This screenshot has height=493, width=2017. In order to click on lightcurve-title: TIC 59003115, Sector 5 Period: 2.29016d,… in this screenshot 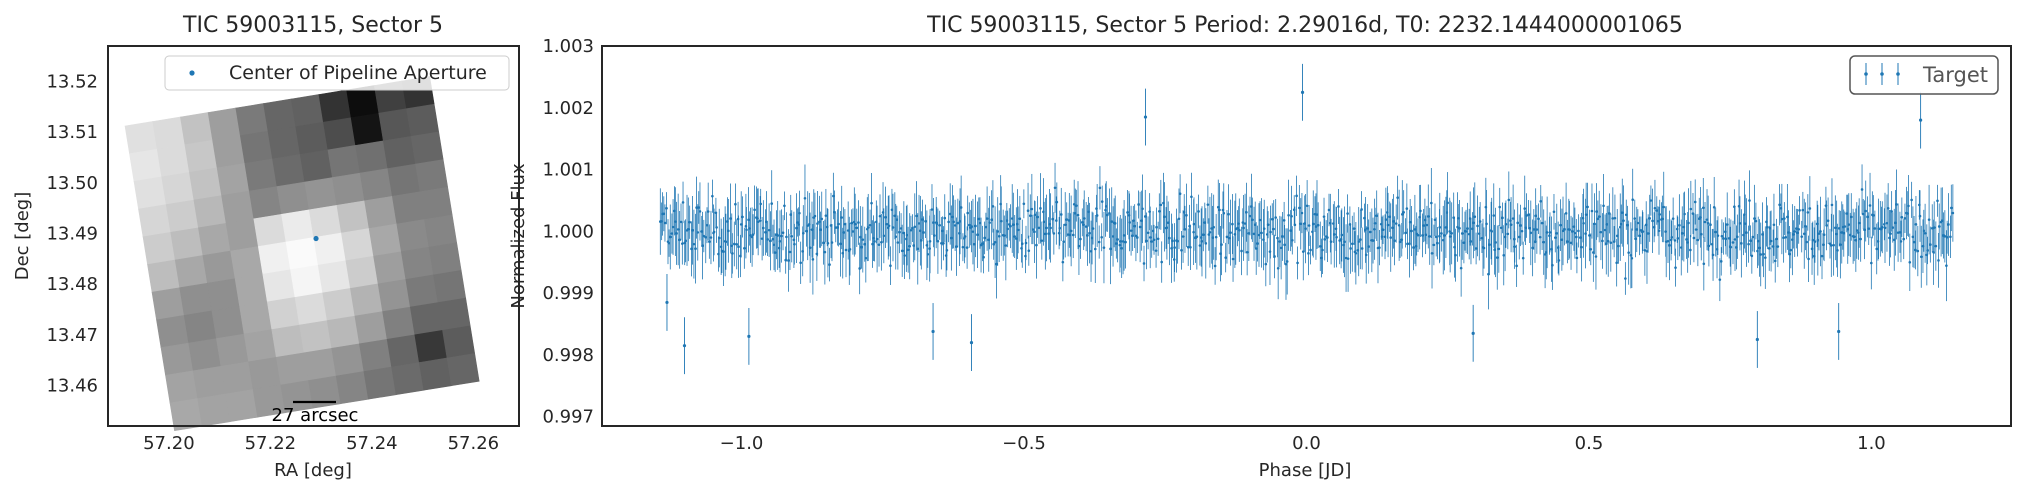, I will do `click(1304, 25)`.